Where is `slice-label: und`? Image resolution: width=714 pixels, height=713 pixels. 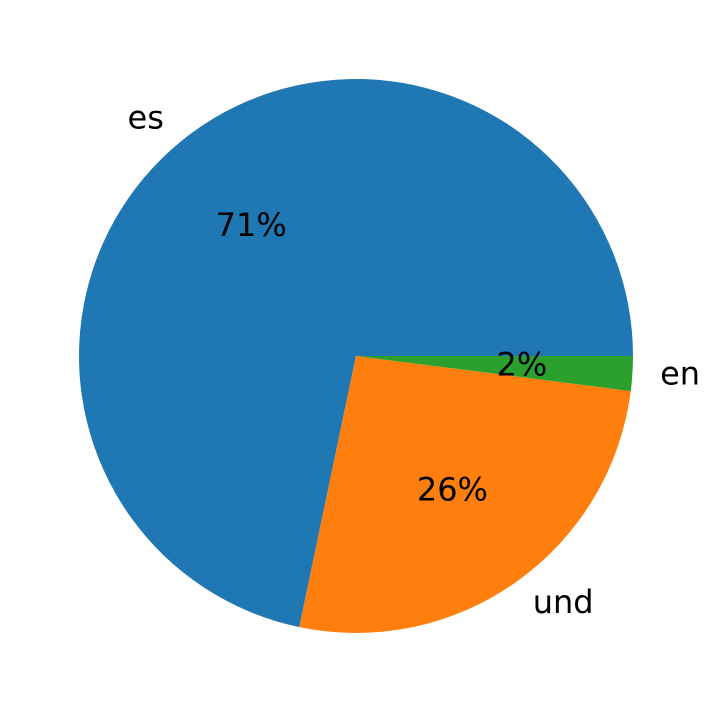 slice-label: und is located at coordinates (563, 602).